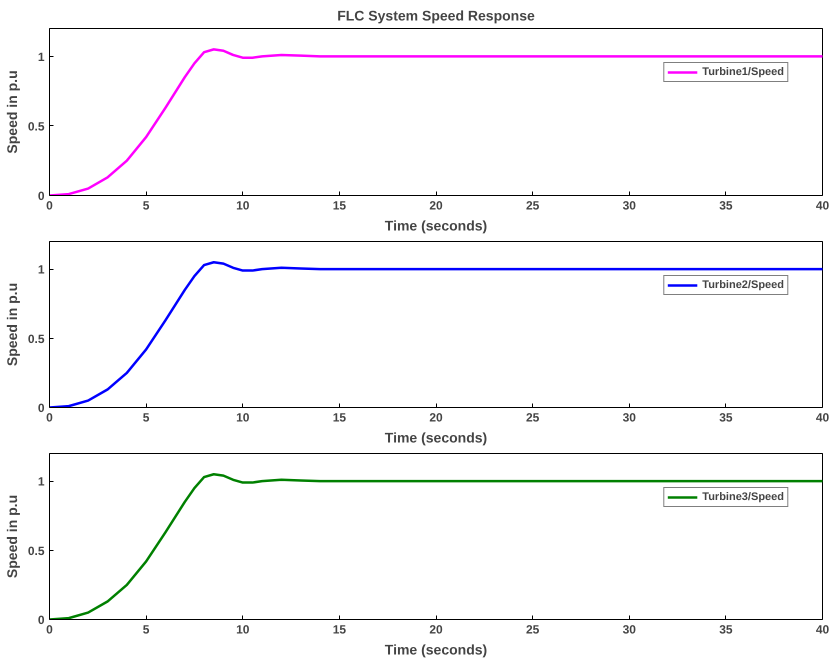 The height and width of the screenshot is (667, 838). I want to click on legend-label: Turbine1/Speed, so click(743, 72).